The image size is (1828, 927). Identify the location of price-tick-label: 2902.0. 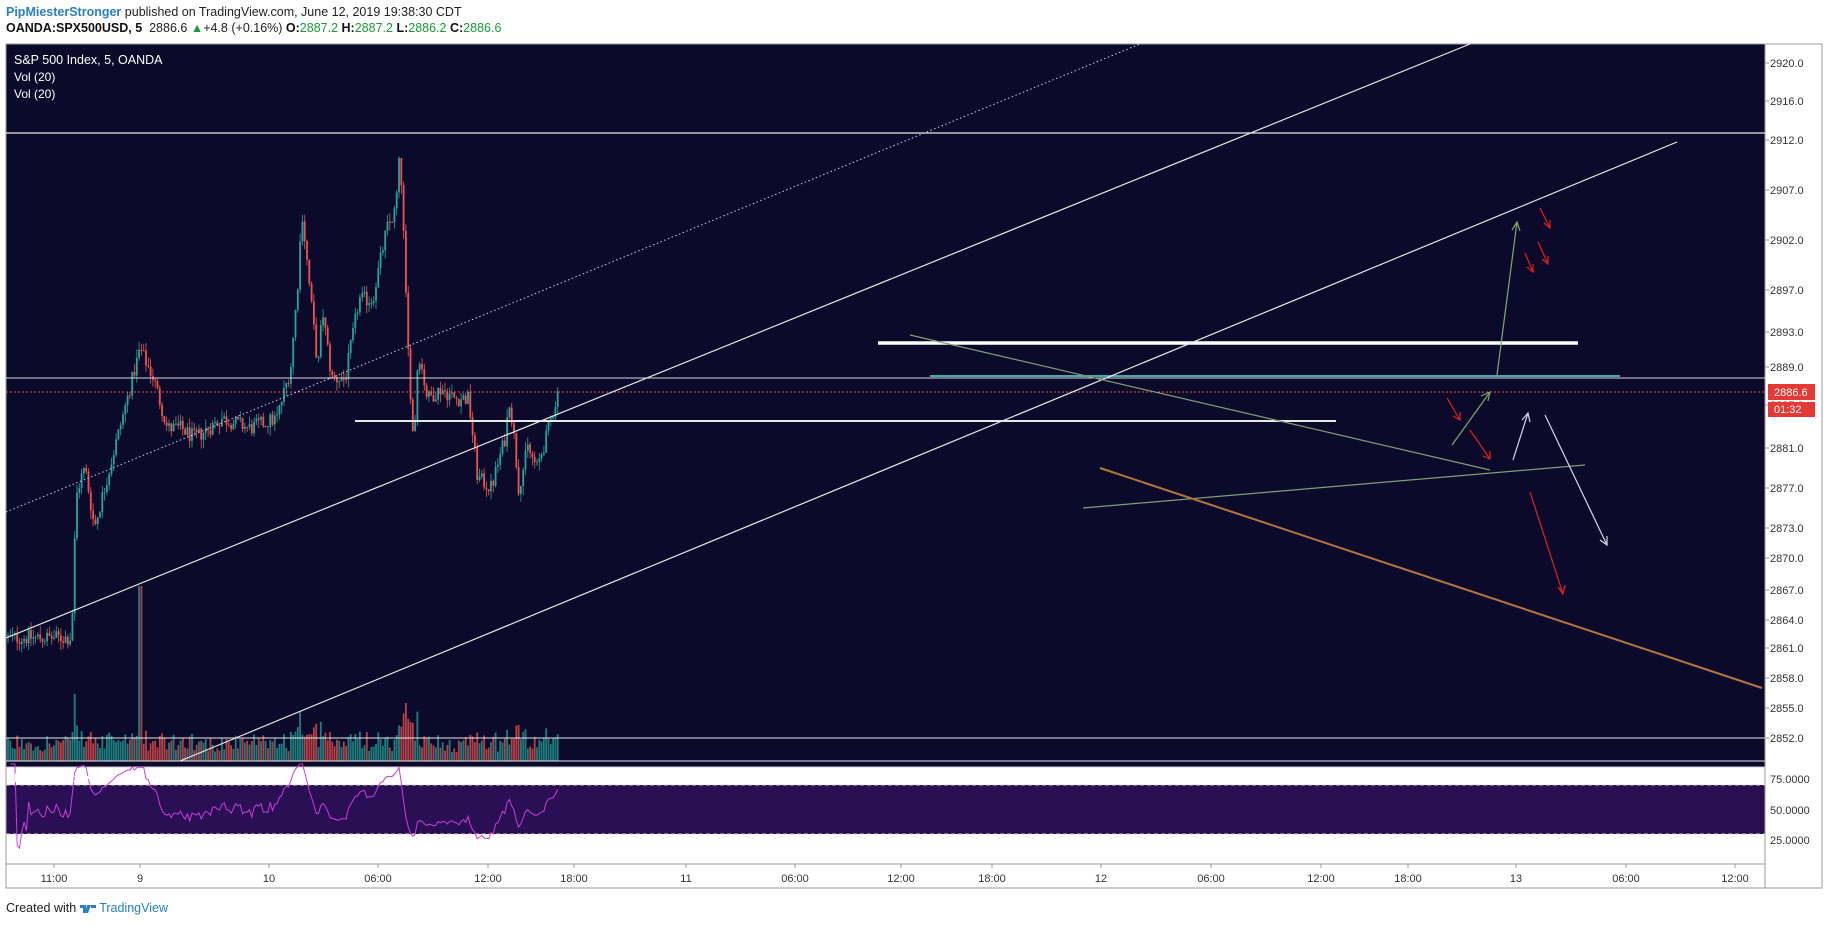
(1787, 241).